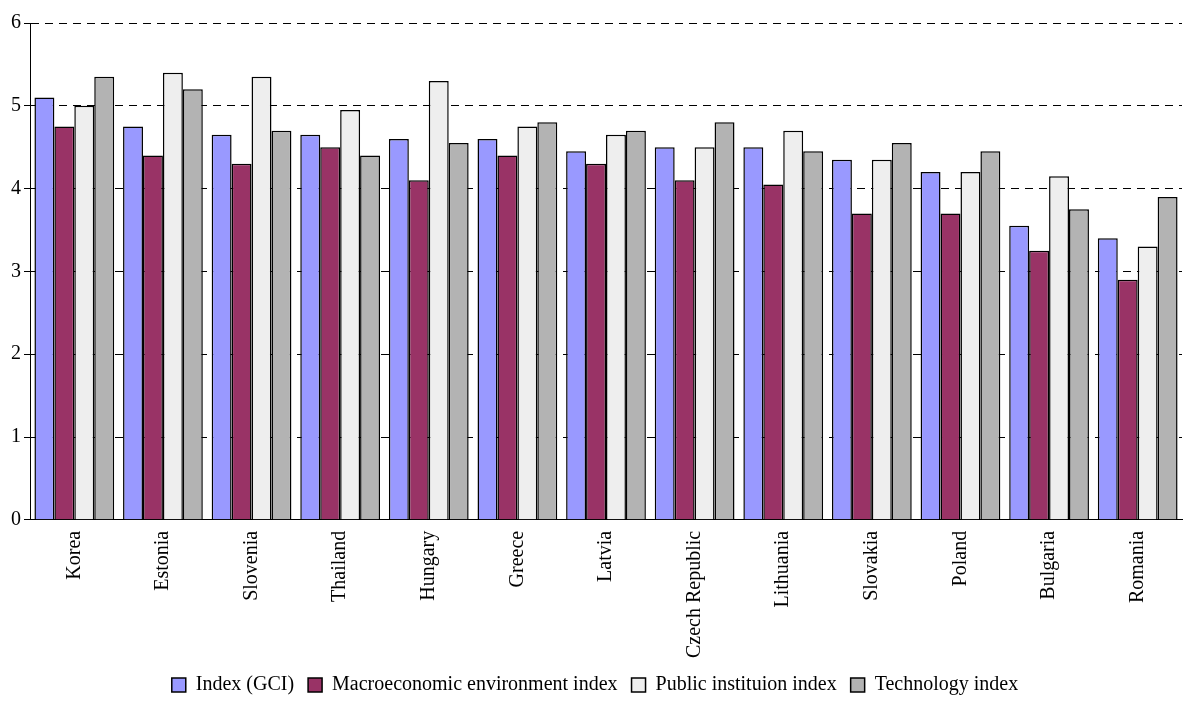 The image size is (1200, 713). Describe the element at coordinates (245, 684) in the screenshot. I see `legend-label: Index (GCI)` at that location.